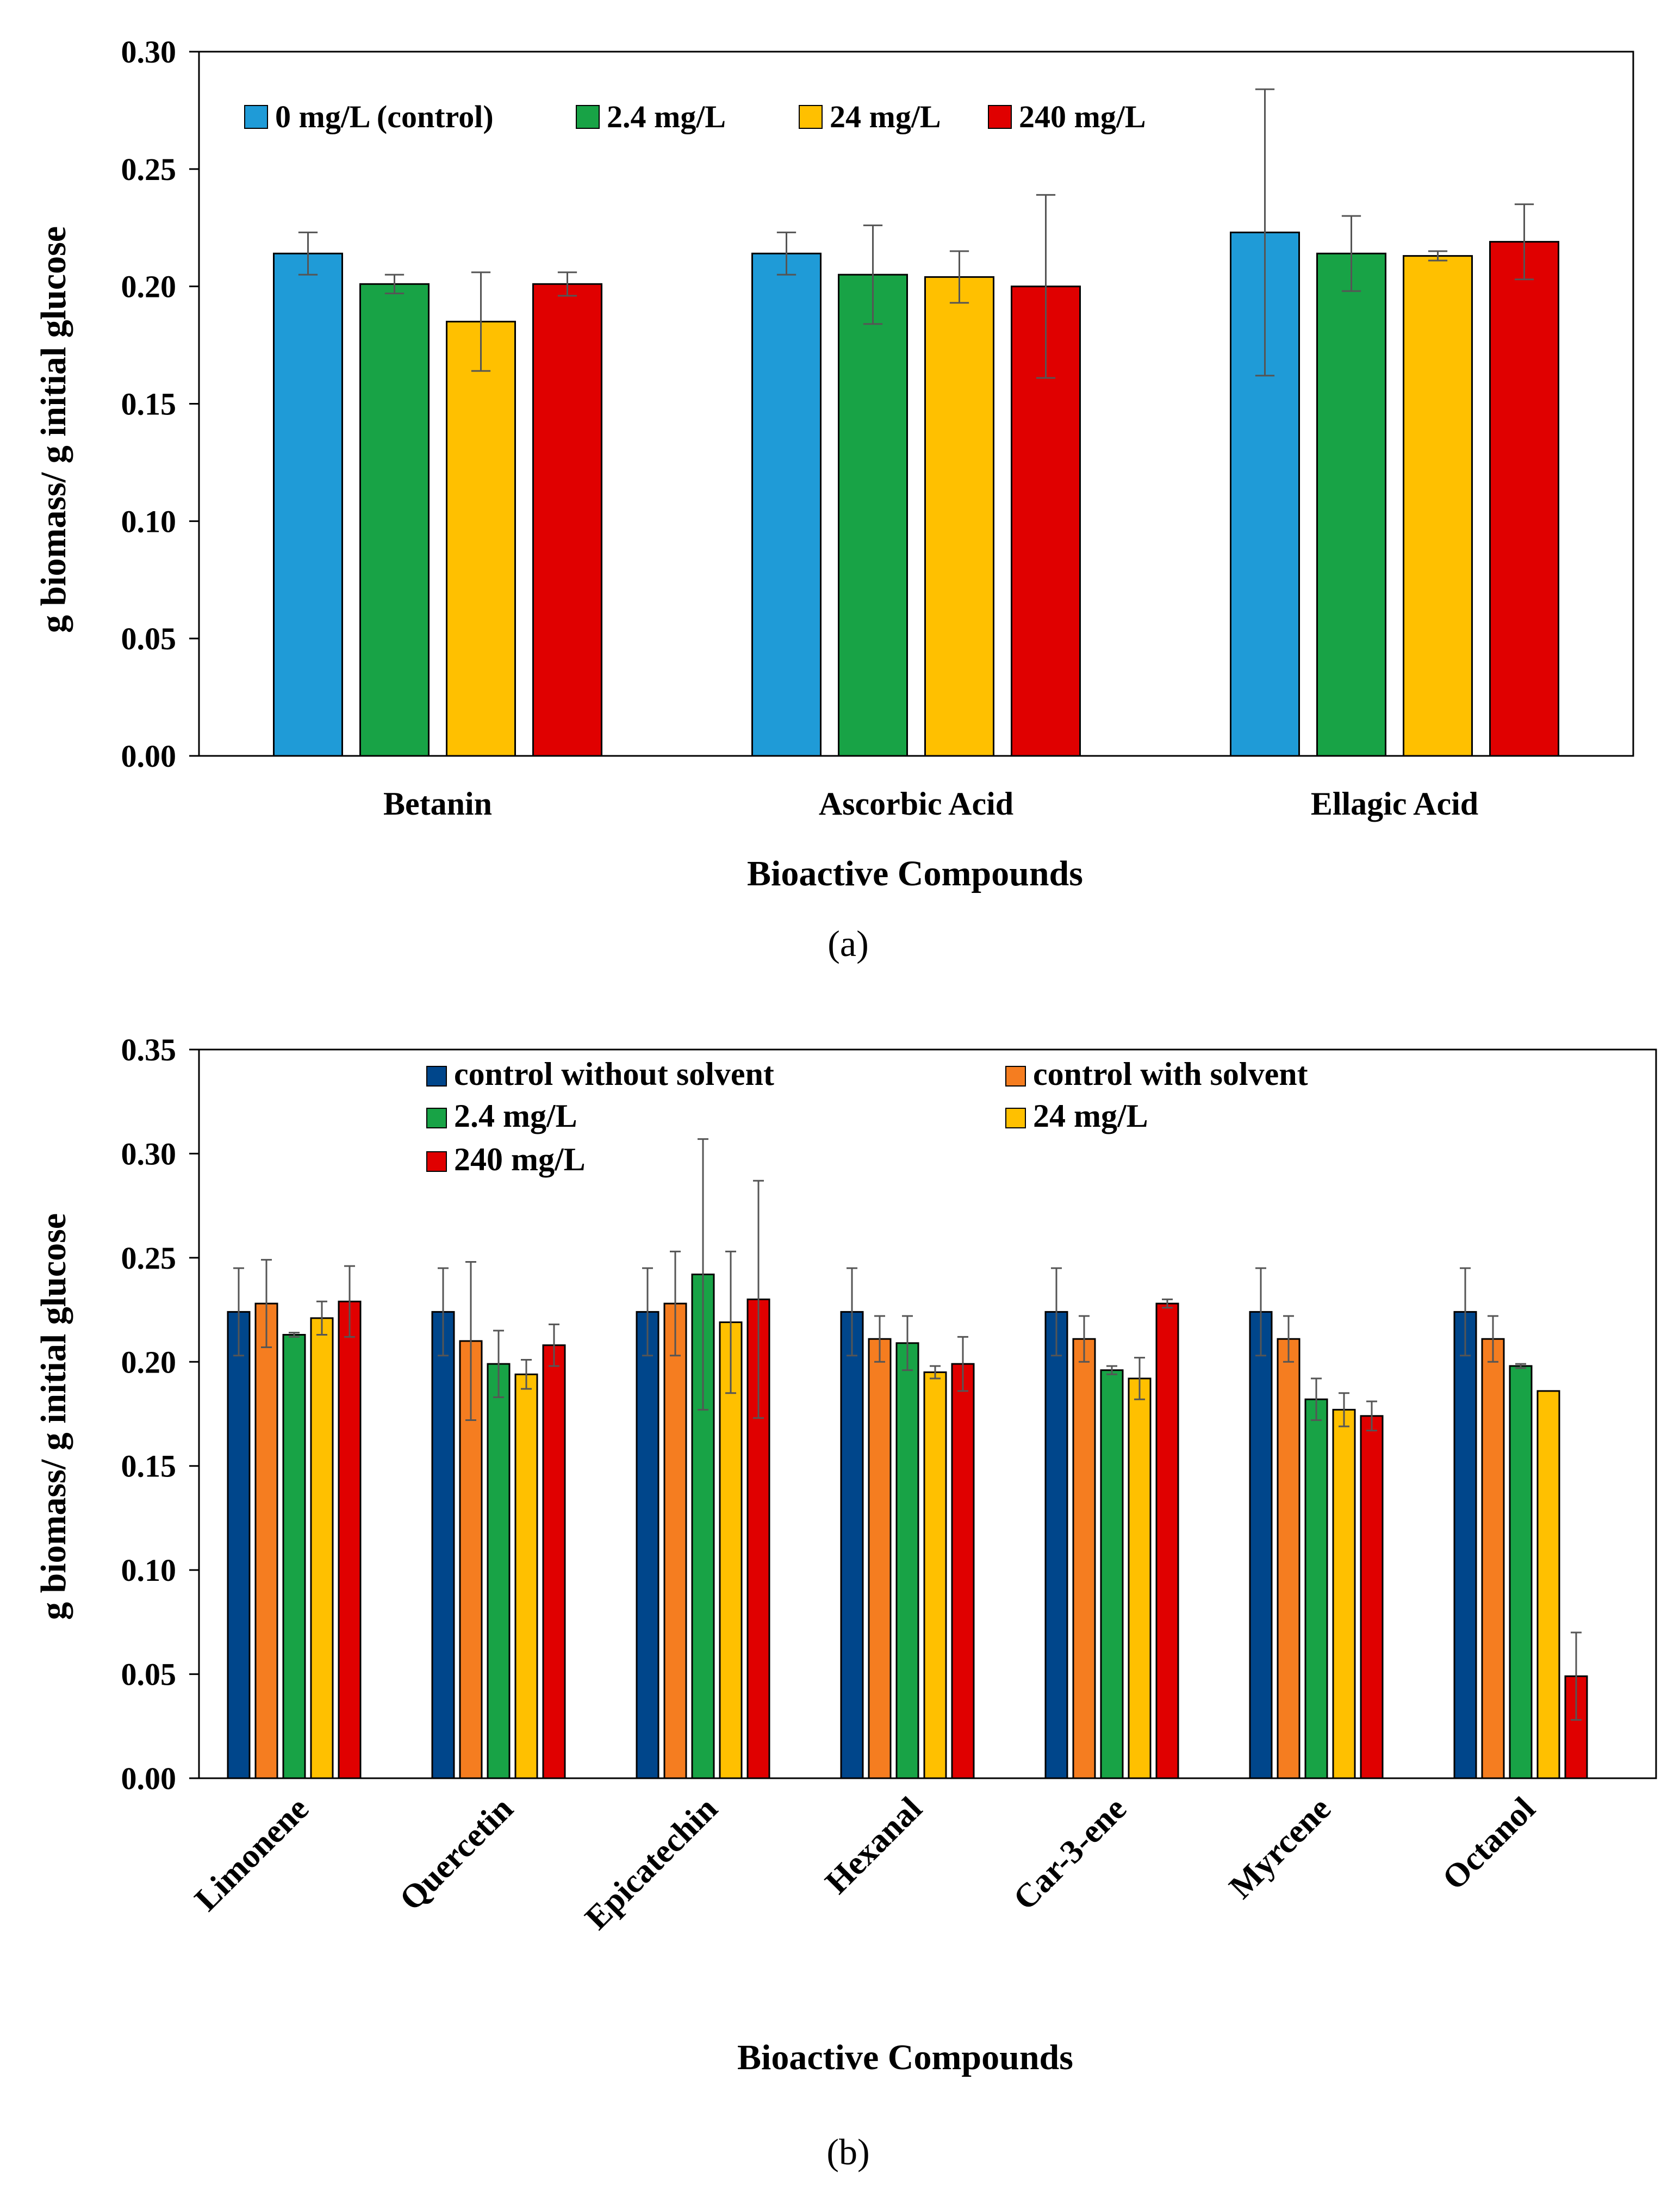 The width and height of the screenshot is (1680, 2185). I want to click on error-bar-octanol-240-mg-l, so click(1576, 1676).